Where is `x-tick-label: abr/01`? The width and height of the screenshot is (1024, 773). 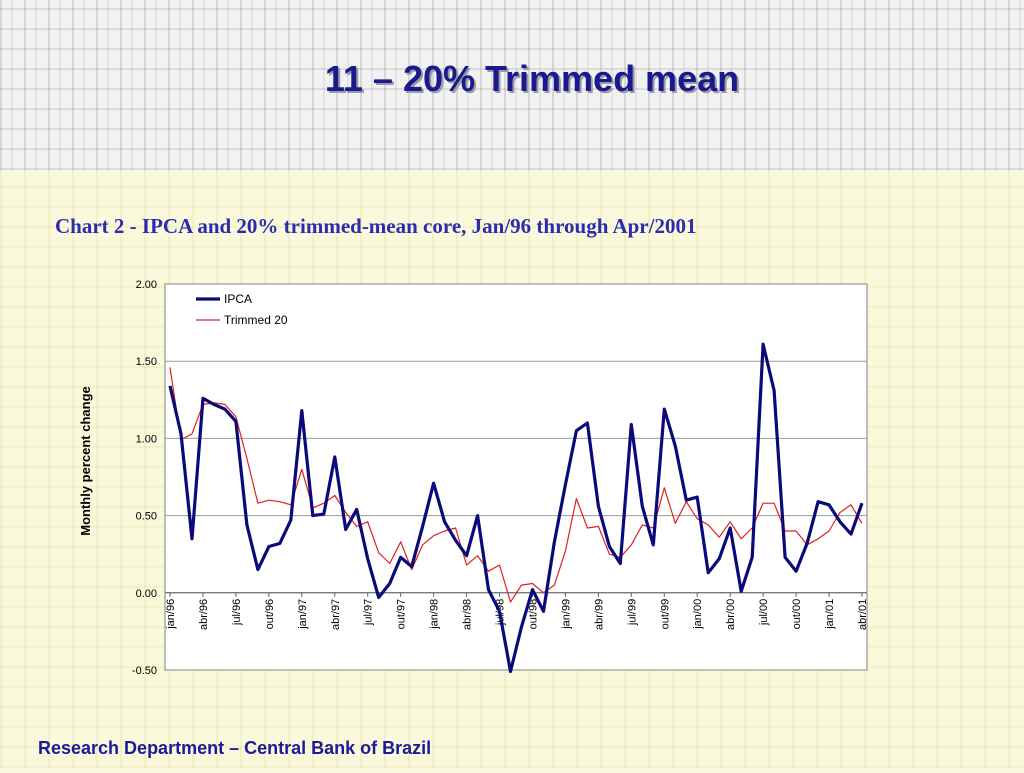
x-tick-label: abr/01 is located at coordinates (863, 614).